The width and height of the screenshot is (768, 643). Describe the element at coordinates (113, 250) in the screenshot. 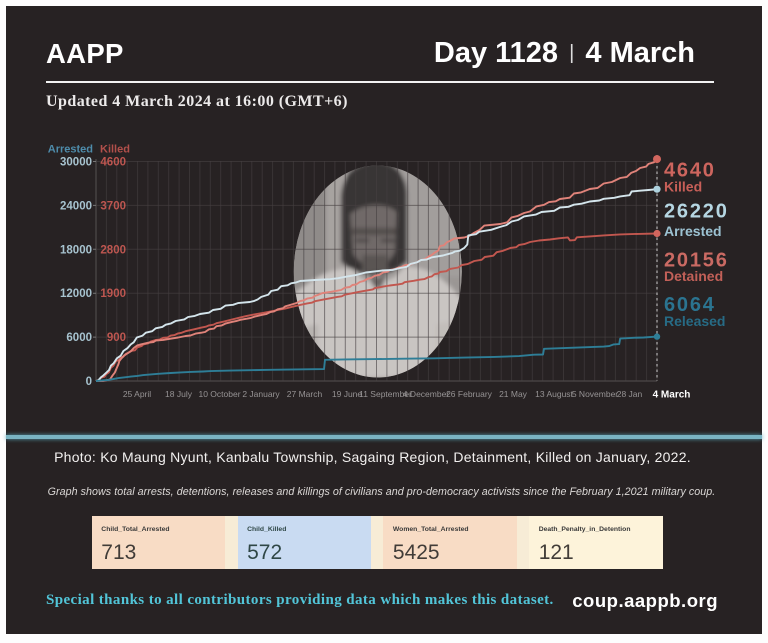

I see `svg-text: 2800` at that location.